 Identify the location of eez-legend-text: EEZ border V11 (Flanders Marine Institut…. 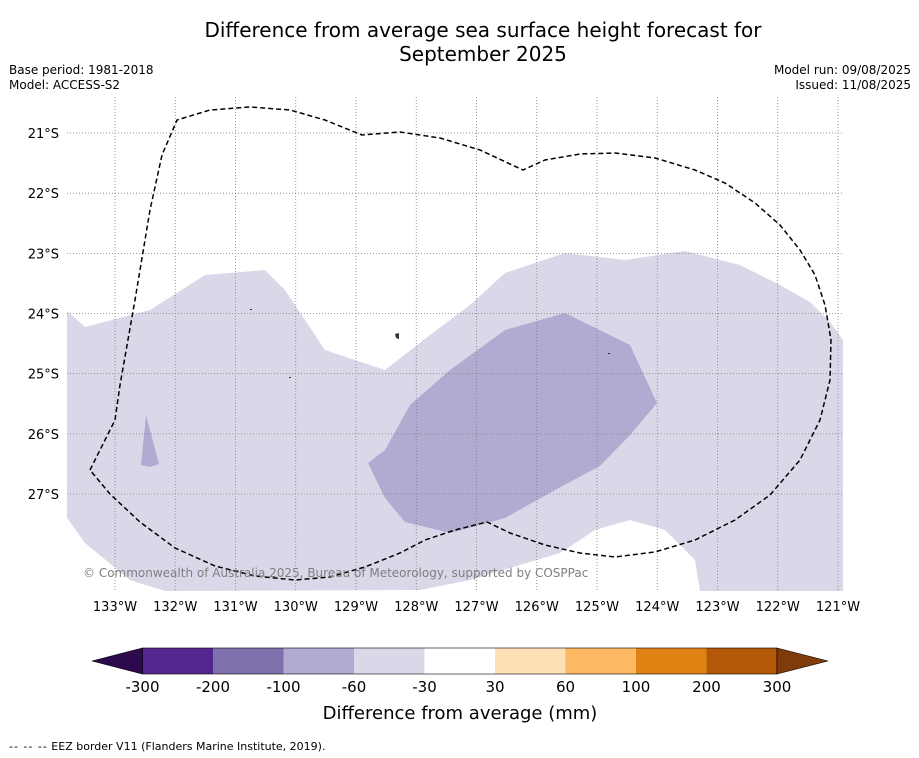
(186, 746).